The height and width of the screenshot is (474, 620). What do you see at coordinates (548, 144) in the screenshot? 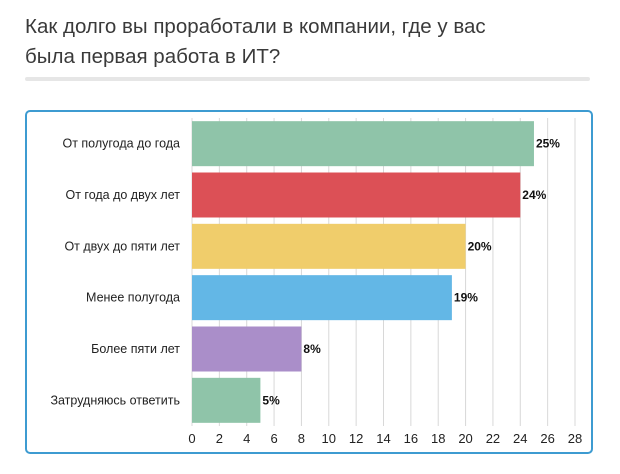
I see `value-label-1: 25%` at bounding box center [548, 144].